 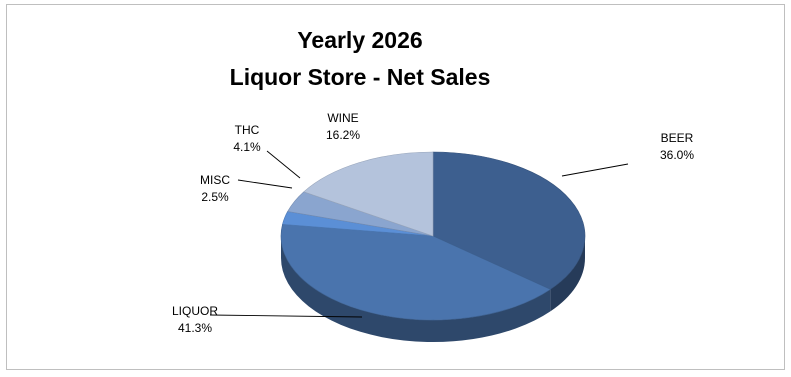 I want to click on pie-side-beer, so click(x=567, y=274).